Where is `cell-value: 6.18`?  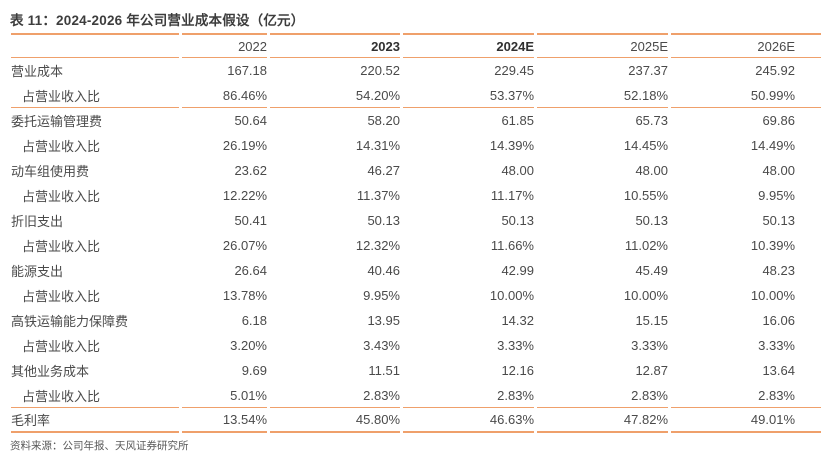 cell-value: 6.18 is located at coordinates (254, 320).